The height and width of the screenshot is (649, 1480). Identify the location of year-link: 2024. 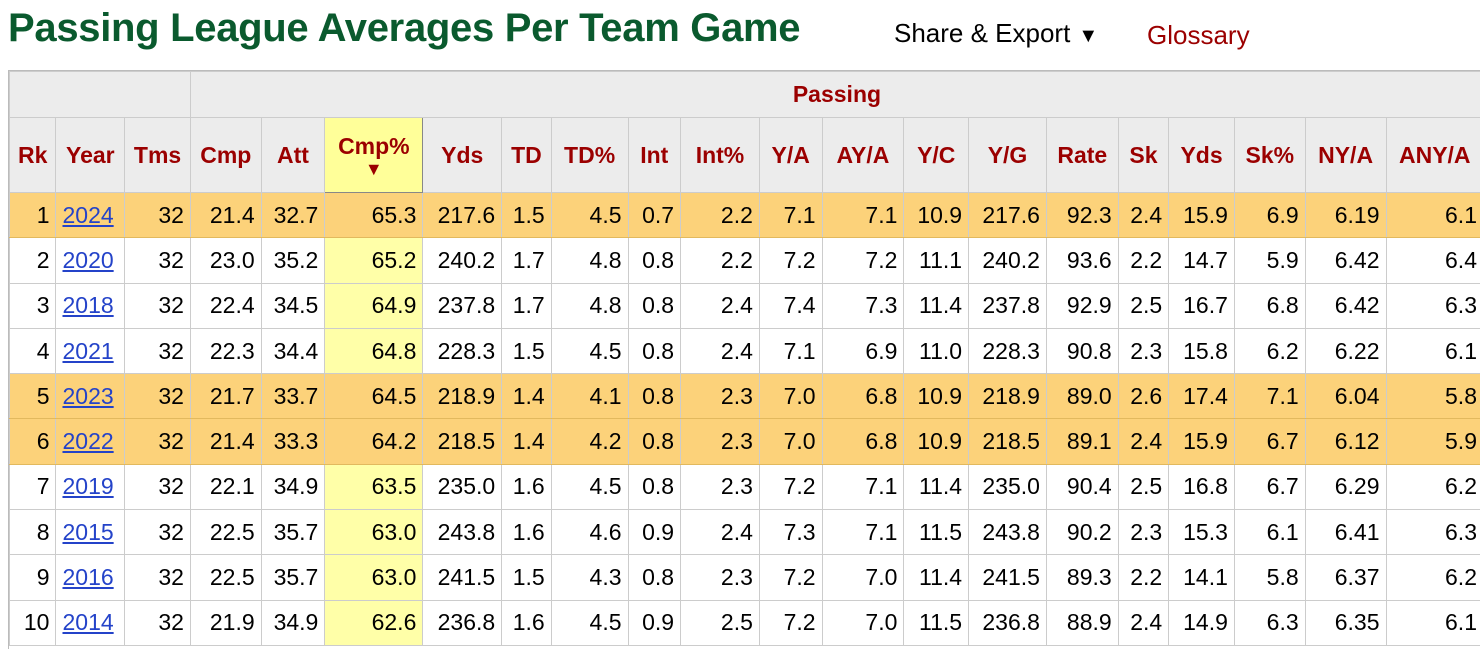
(87, 215).